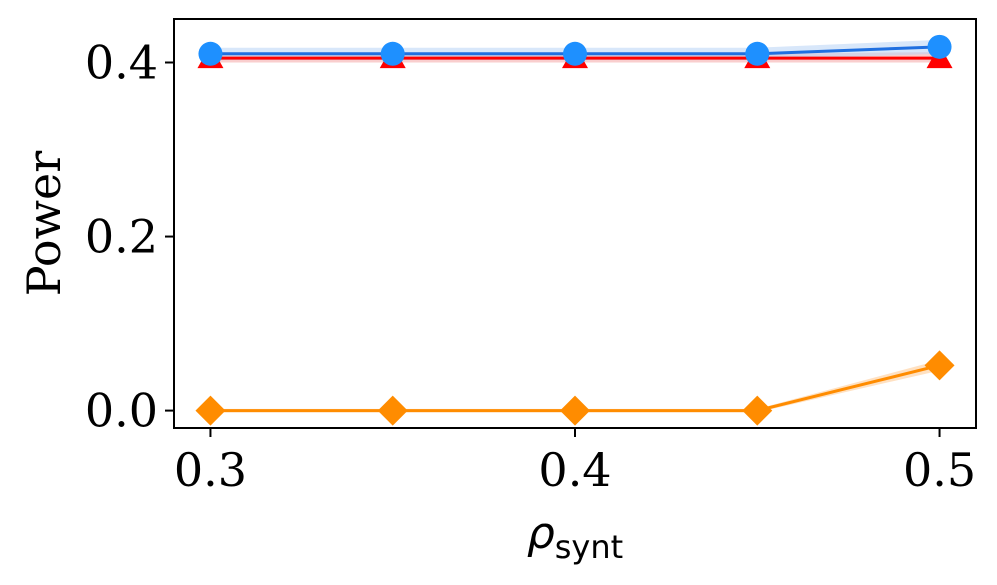  Describe the element at coordinates (44, 223) in the screenshot. I see `y-axis-label: Power` at that location.